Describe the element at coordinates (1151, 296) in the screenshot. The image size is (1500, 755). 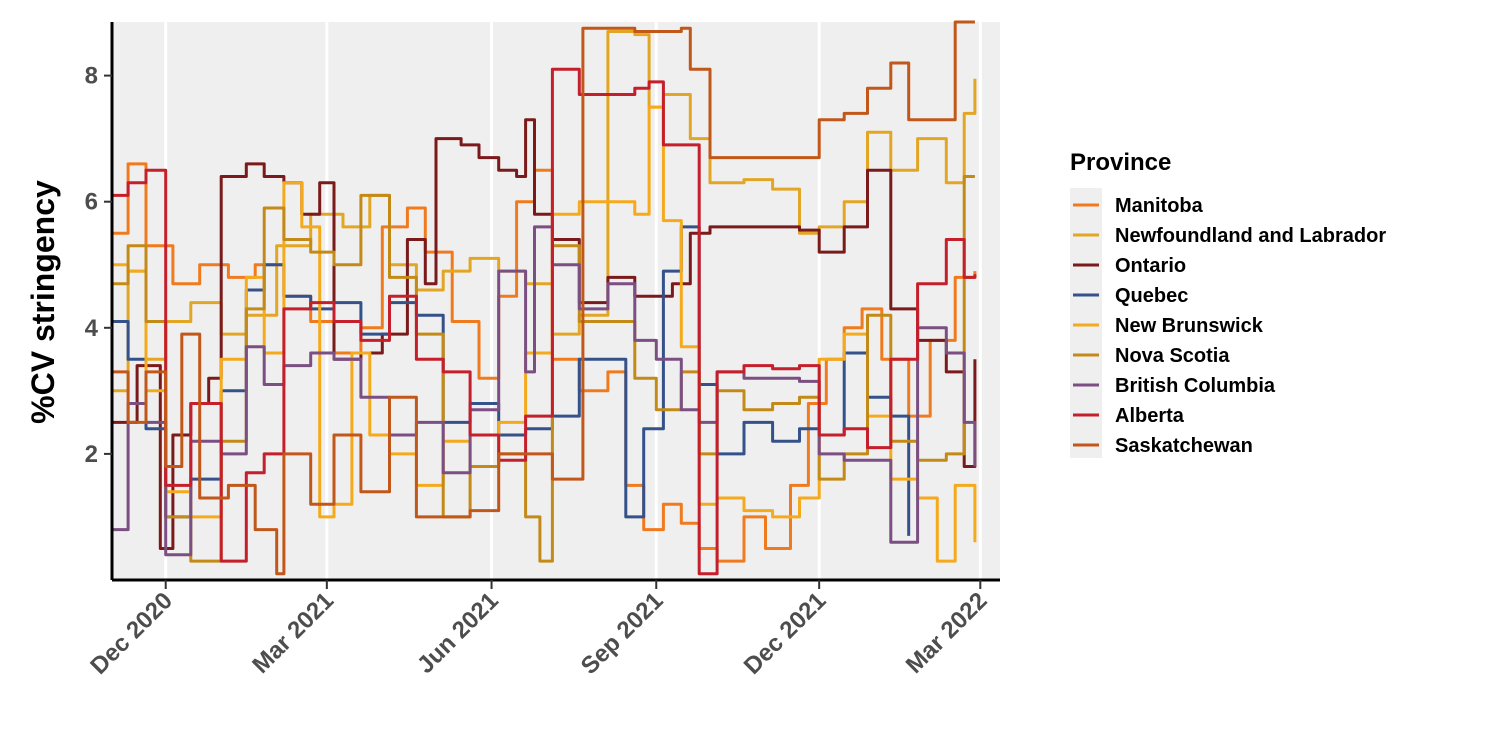
I see `legend-label: Quebec` at that location.